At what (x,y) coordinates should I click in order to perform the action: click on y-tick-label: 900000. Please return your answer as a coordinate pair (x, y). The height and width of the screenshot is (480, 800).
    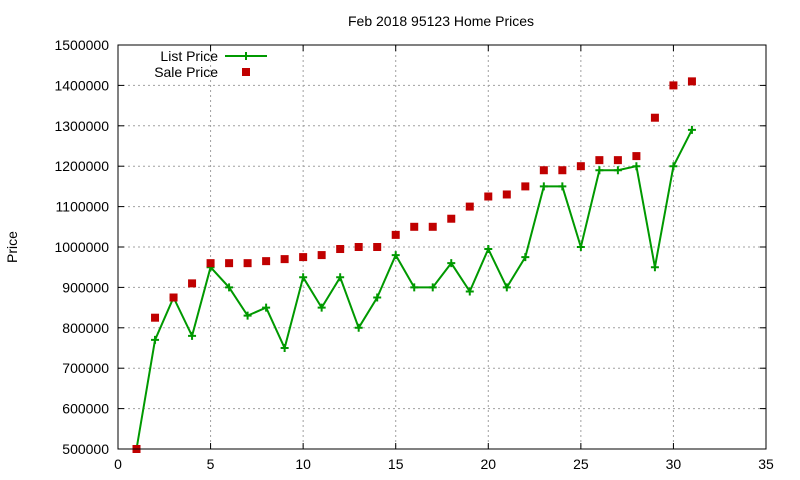
    Looking at the image, I should click on (85, 287).